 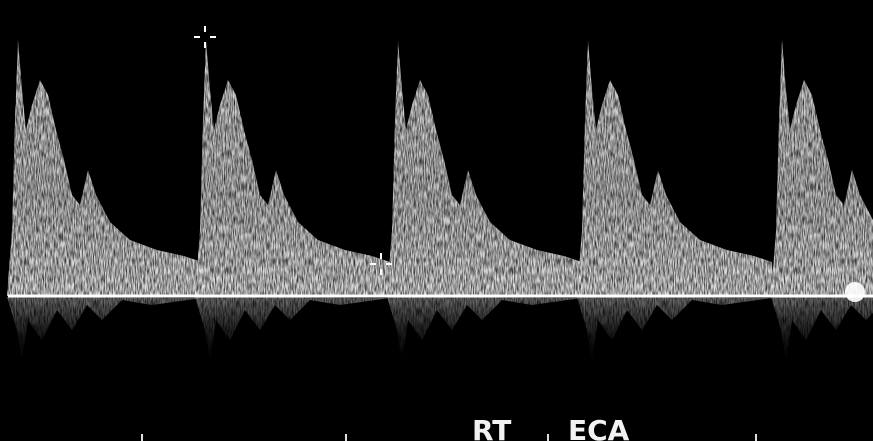 I want to click on time-ticks, so click(x=449, y=437).